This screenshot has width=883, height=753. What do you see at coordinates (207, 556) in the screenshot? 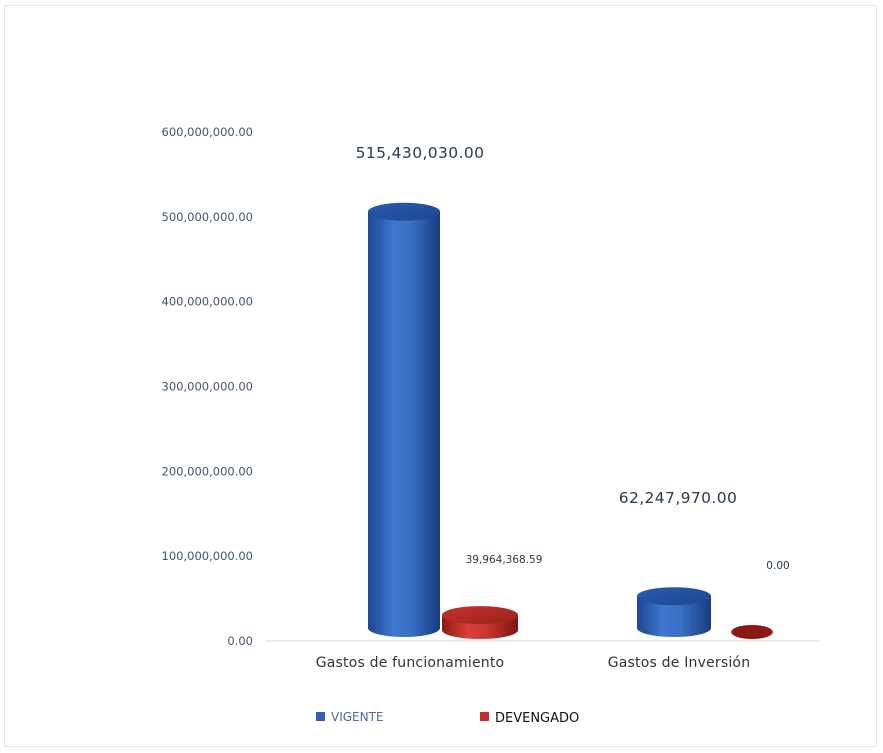
I see `y-tick-label: 100,000,000.00` at bounding box center [207, 556].